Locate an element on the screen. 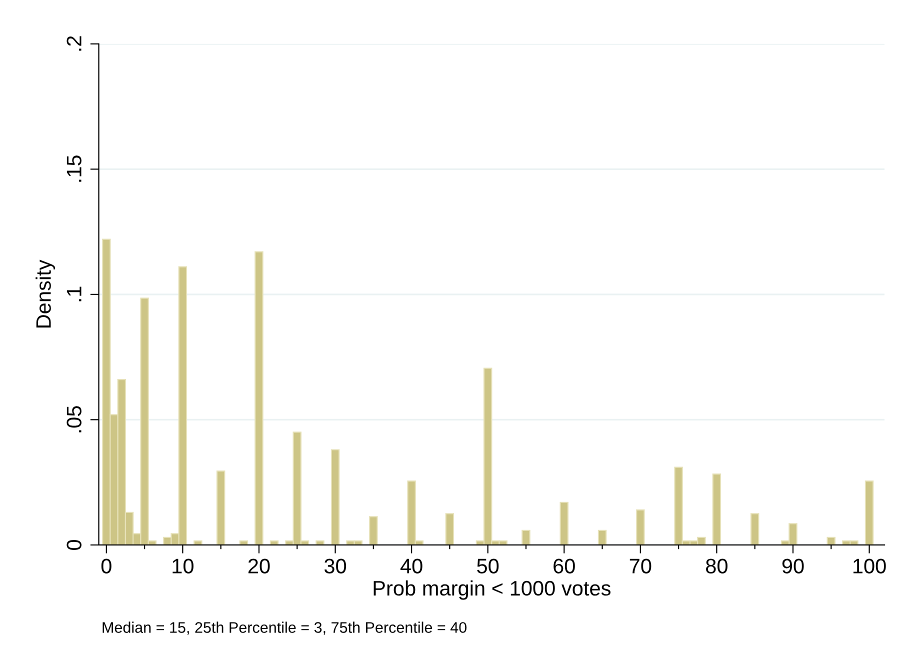 The height and width of the screenshot is (655, 898). x-tick-label: 80 is located at coordinates (717, 566).